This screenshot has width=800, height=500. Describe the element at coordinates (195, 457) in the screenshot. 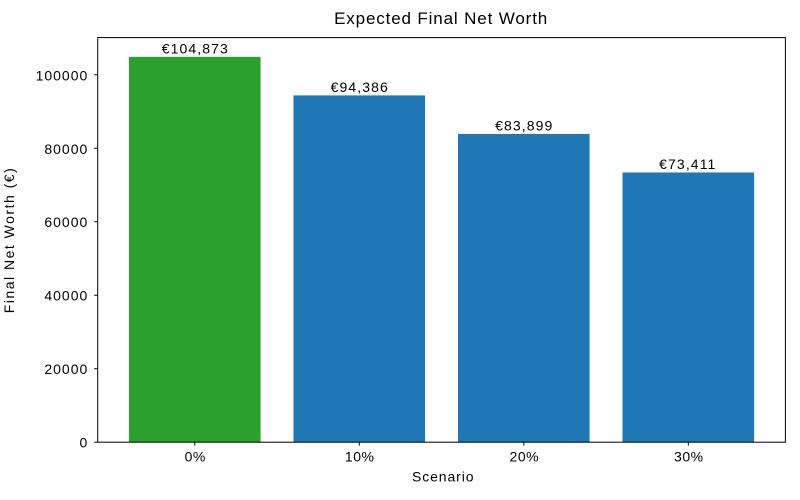

I see `svg-text: 0%` at that location.